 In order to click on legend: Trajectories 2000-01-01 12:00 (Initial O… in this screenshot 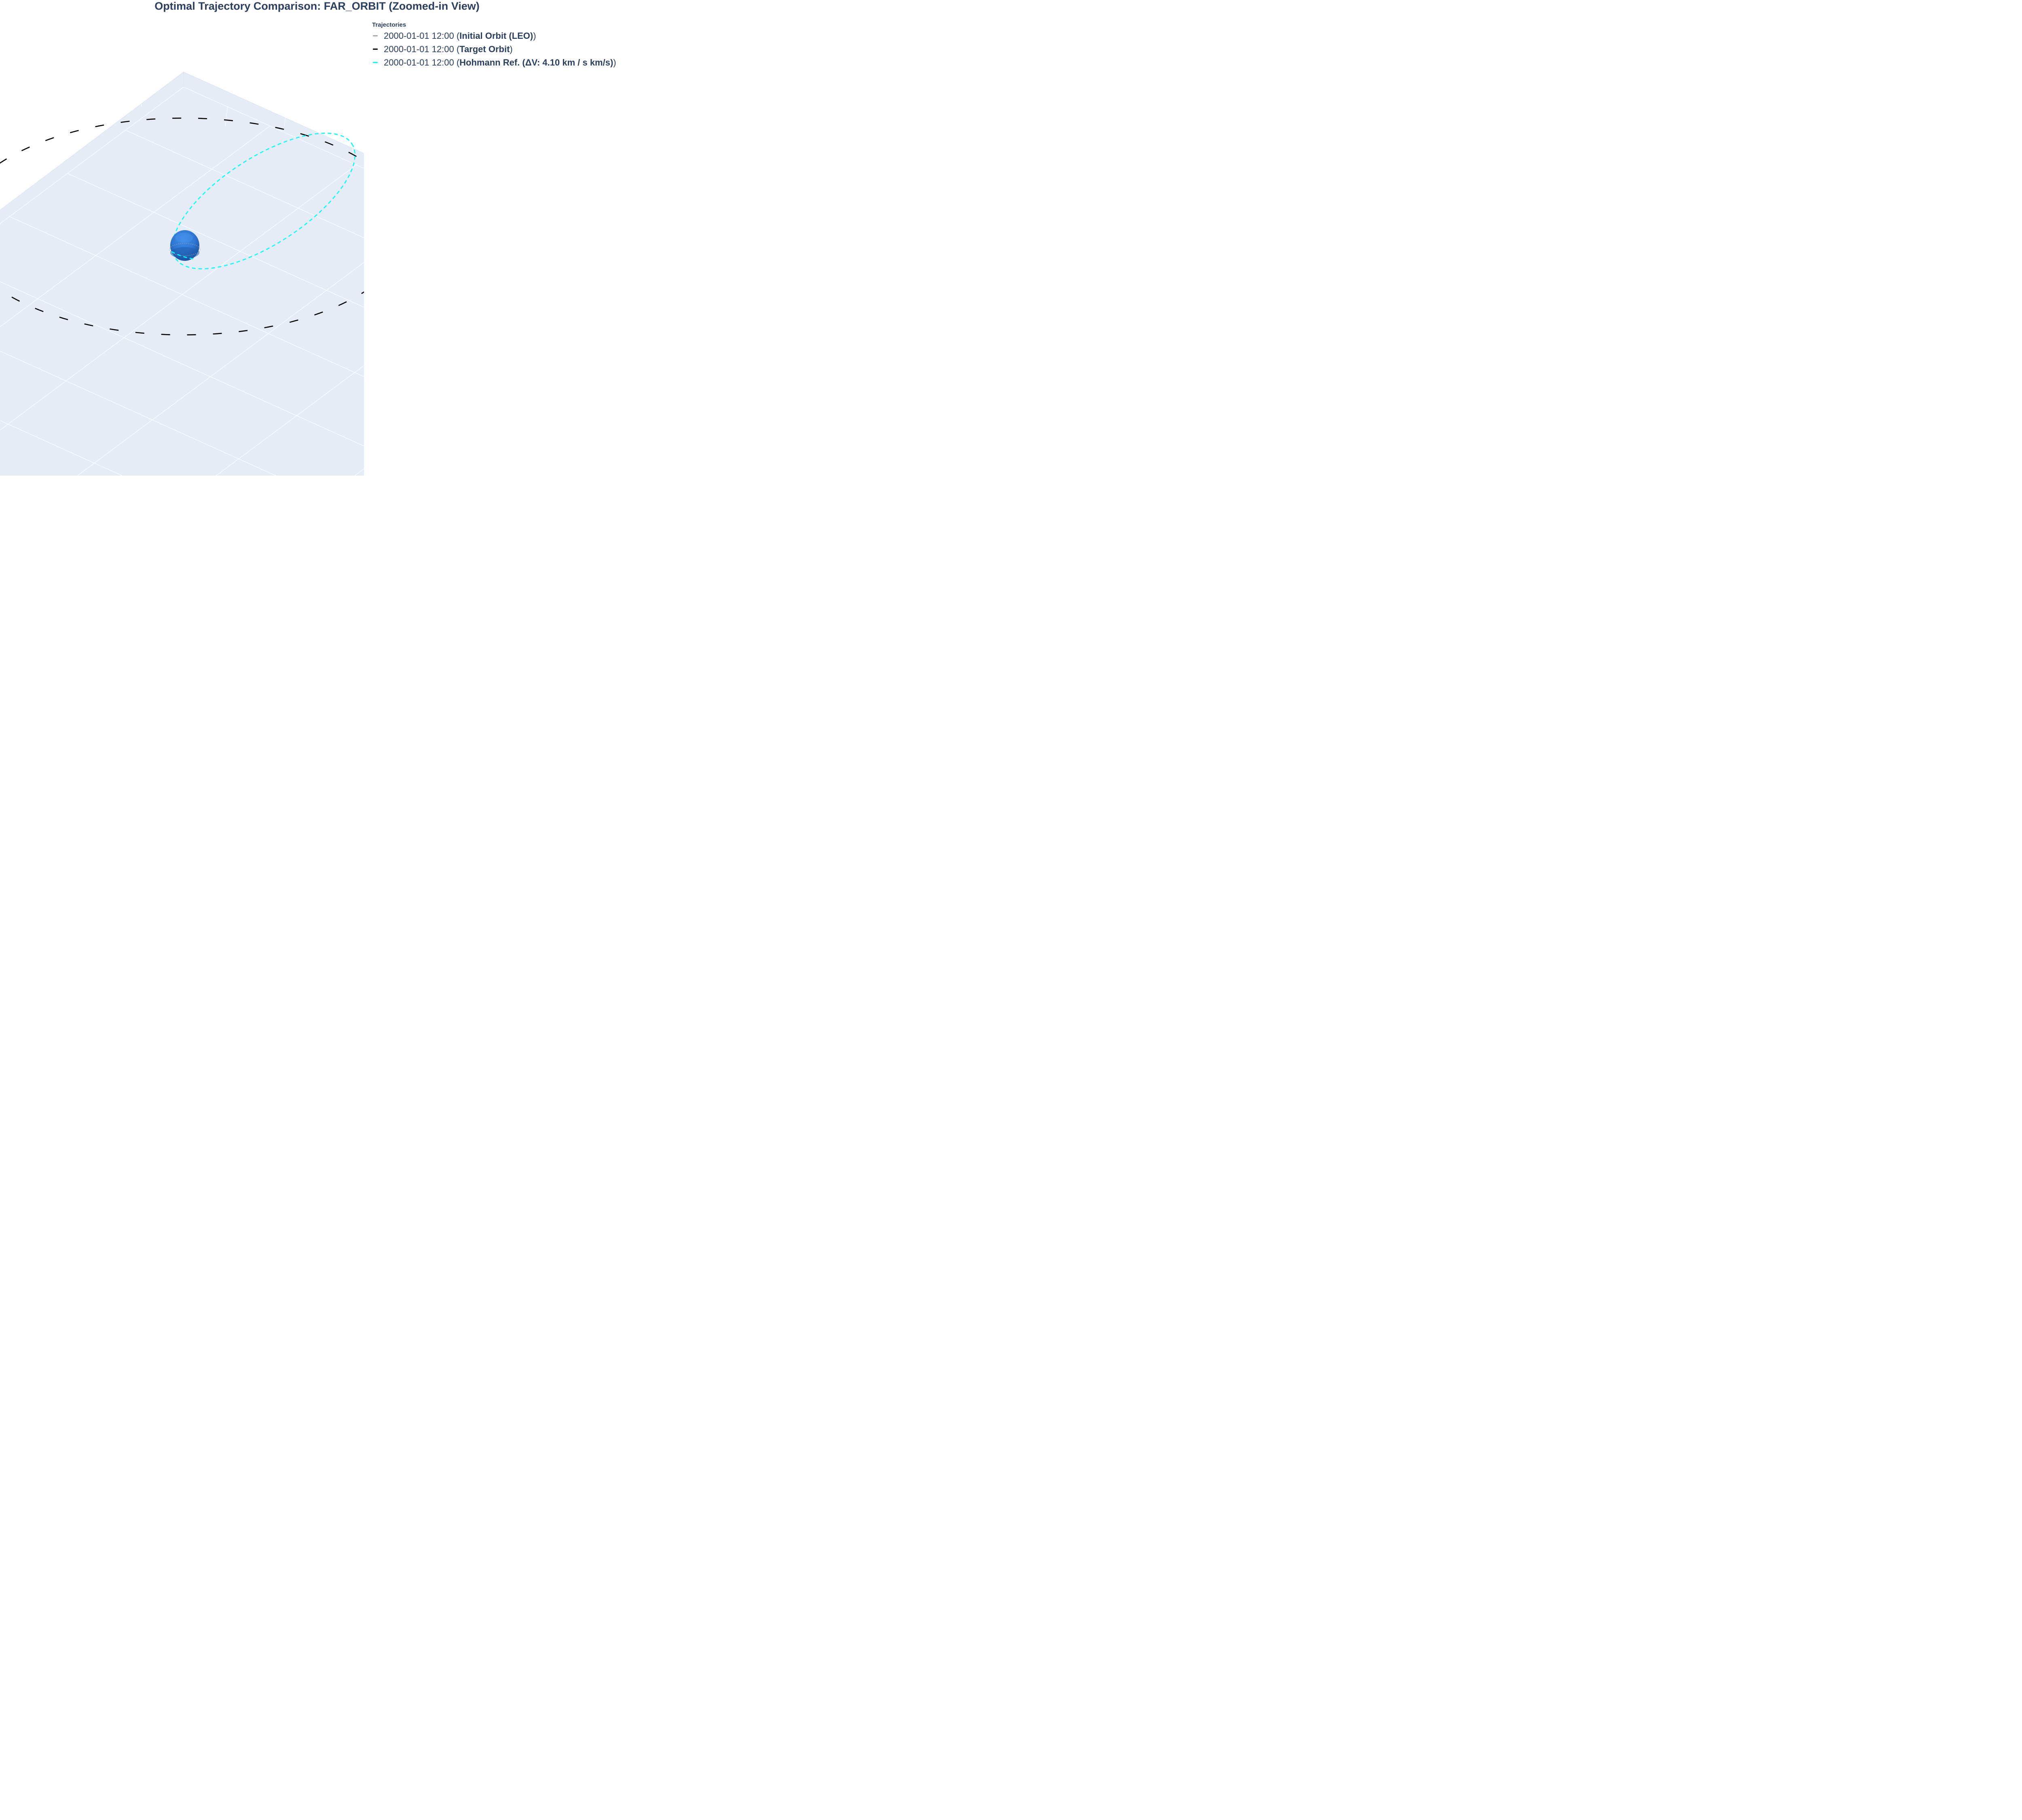, I will do `click(494, 45)`.